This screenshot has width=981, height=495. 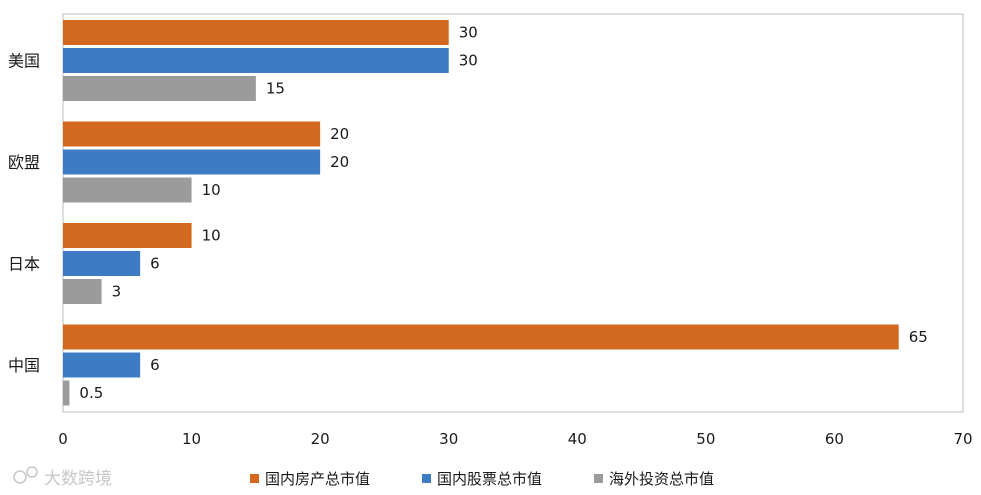 I want to click on data-label-2-0: 10, so click(x=211, y=236).